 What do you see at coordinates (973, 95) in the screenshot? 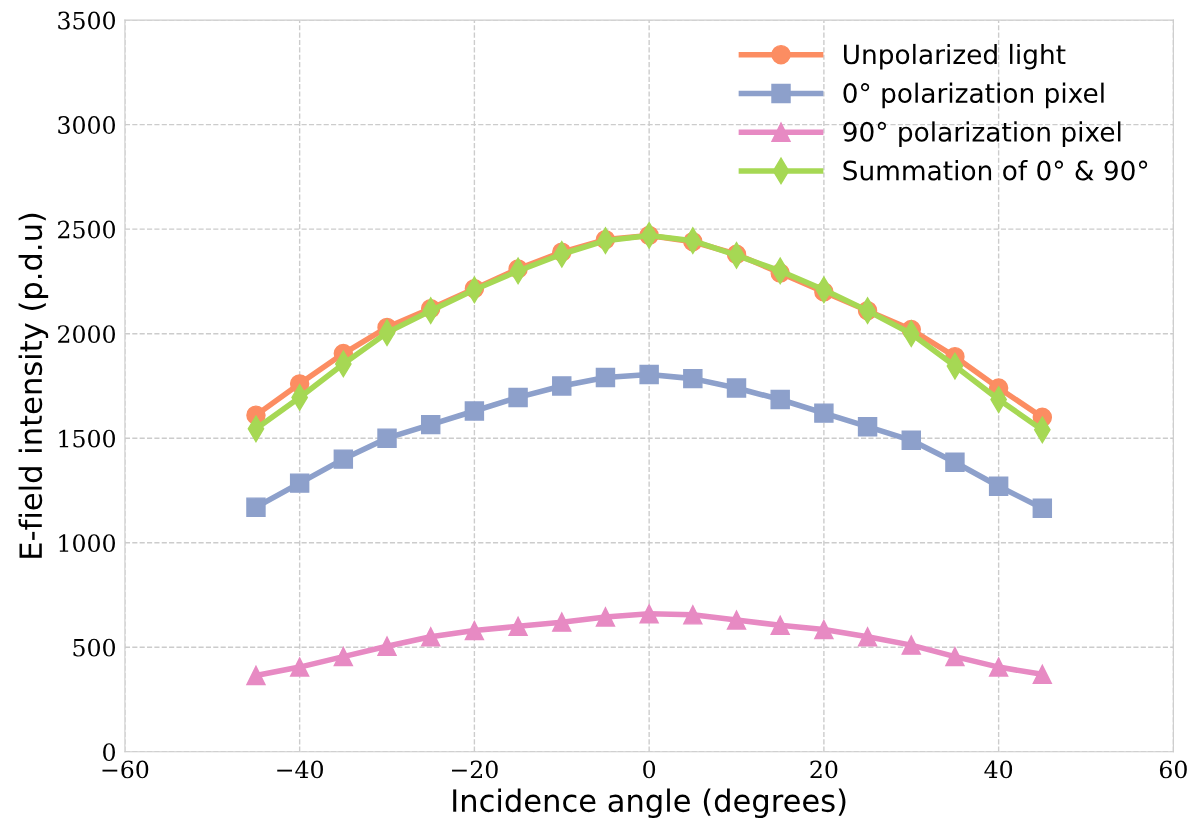
I see `legend-label: 0° polarization pixel` at bounding box center [973, 95].